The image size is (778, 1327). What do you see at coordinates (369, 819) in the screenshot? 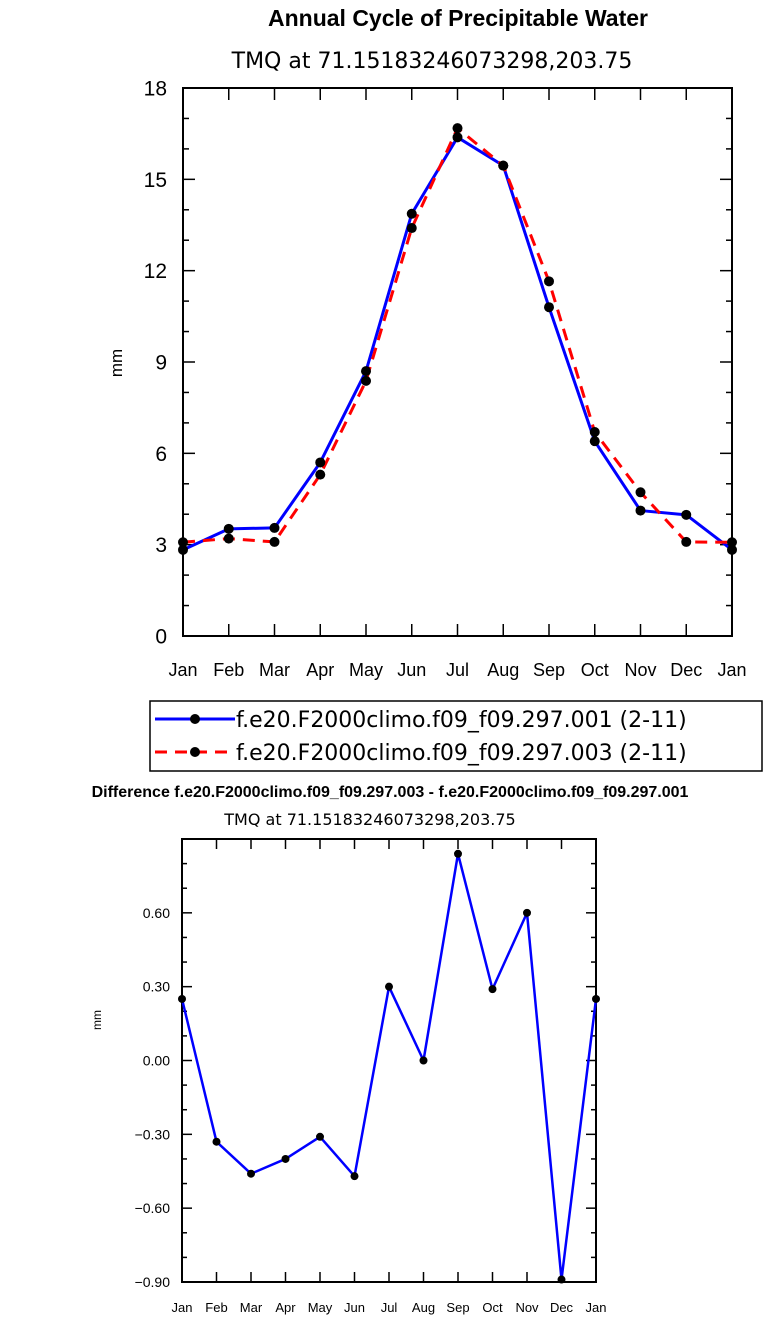
I see `chart2-subtitle: TMQ at 71.15183246073298,203.75` at bounding box center [369, 819].